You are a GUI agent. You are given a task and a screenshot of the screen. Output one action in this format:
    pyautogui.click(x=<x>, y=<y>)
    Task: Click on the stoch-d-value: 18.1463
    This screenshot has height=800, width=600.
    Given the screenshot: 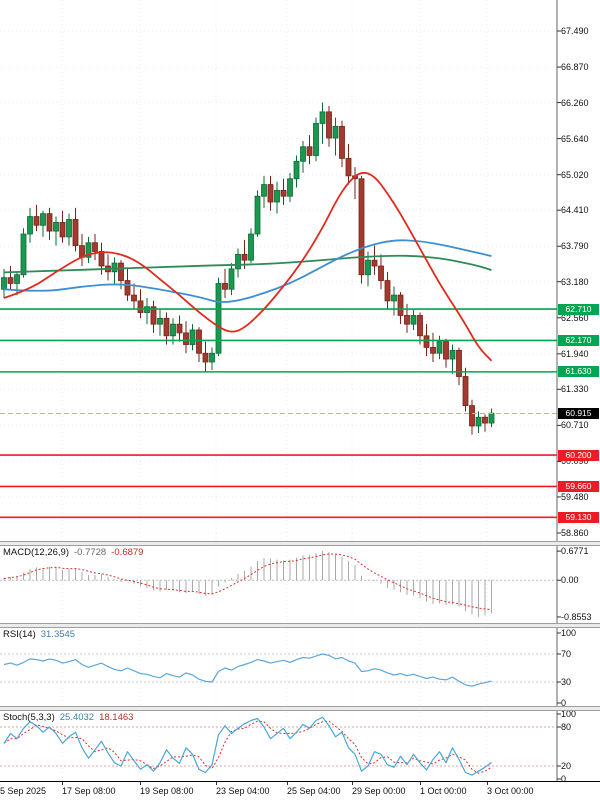 What is the action you would take?
    pyautogui.click(x=116, y=717)
    